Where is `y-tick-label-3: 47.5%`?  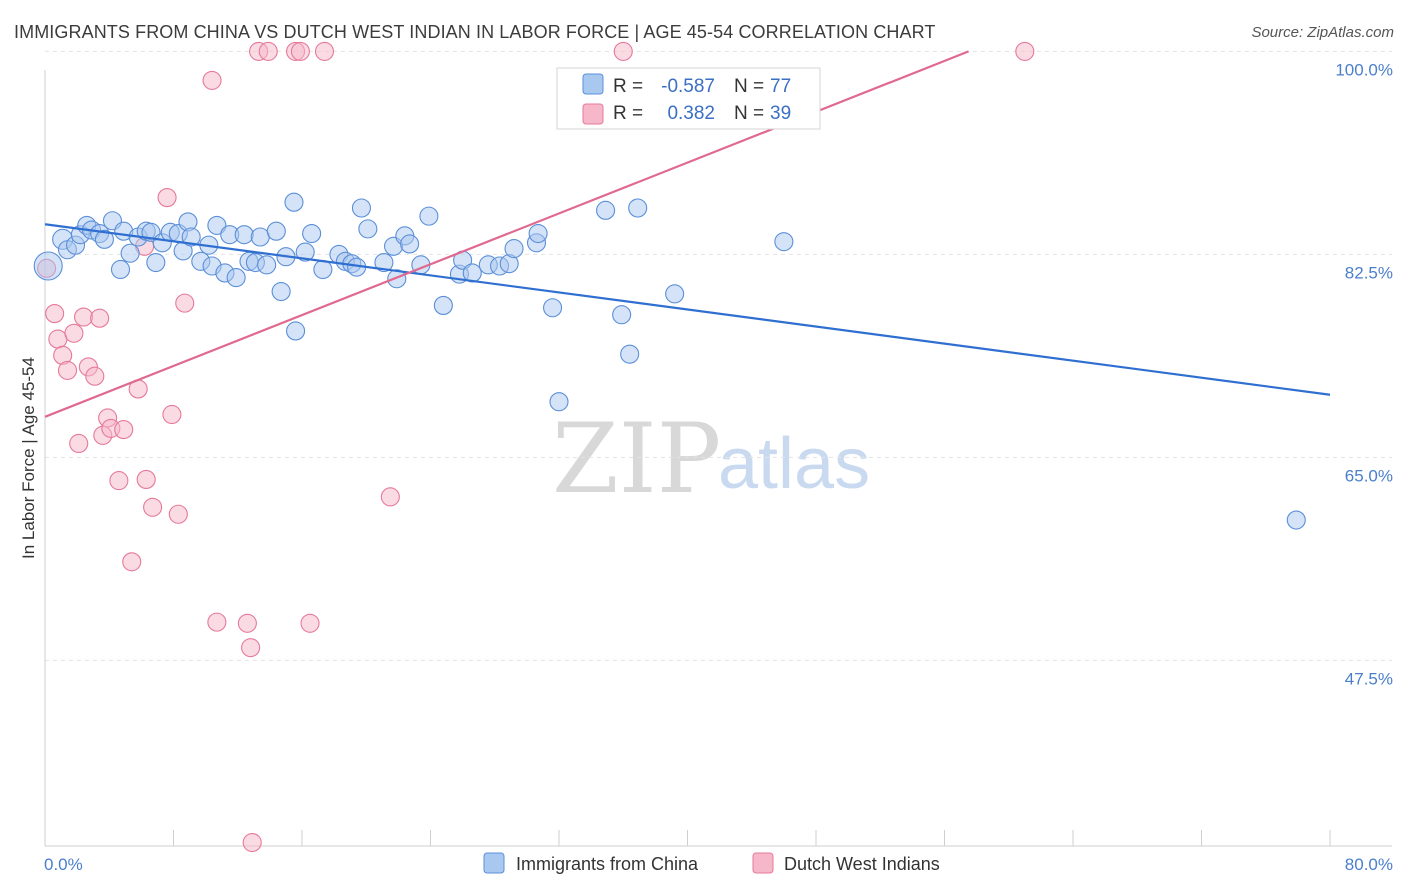 y-tick-label-3: 47.5% is located at coordinates (1369, 678).